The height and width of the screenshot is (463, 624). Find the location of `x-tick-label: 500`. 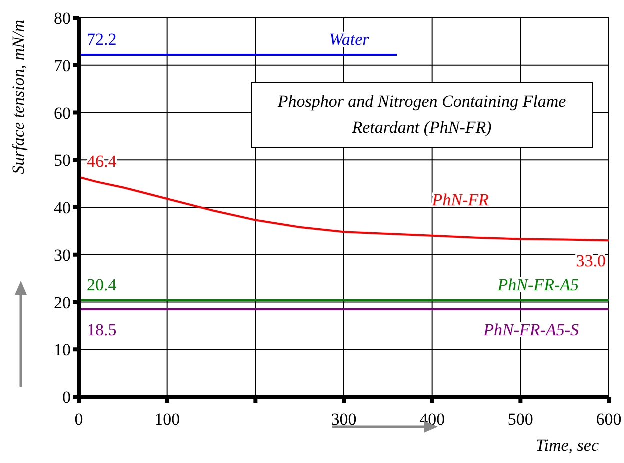

x-tick-label: 500 is located at coordinates (521, 420).